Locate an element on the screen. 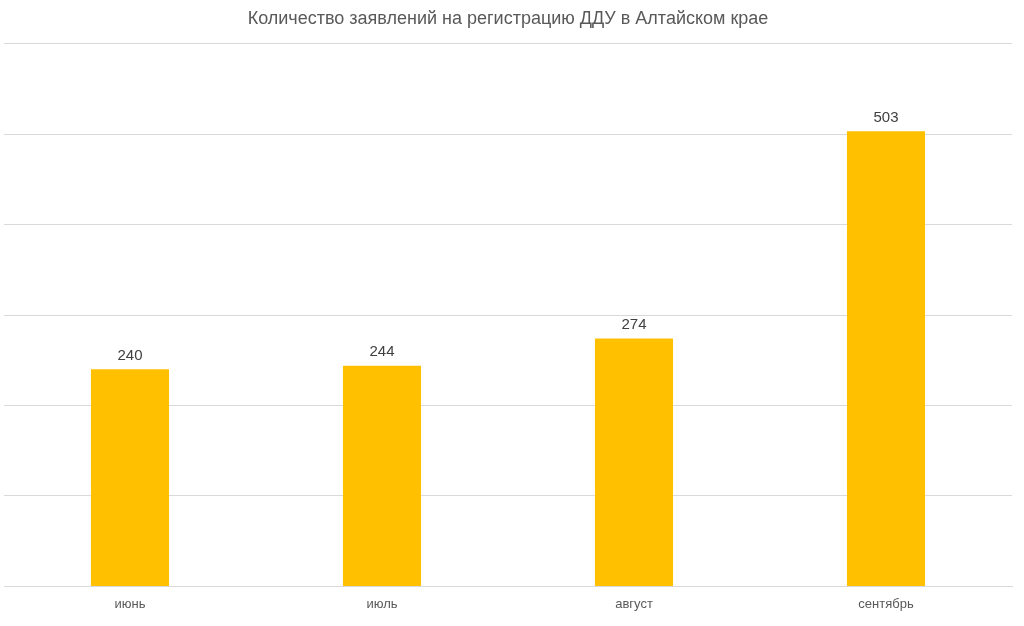  chart-title: Количество заявлений на регистрацию ДДУ в Алтайском крае is located at coordinates (508, 17).